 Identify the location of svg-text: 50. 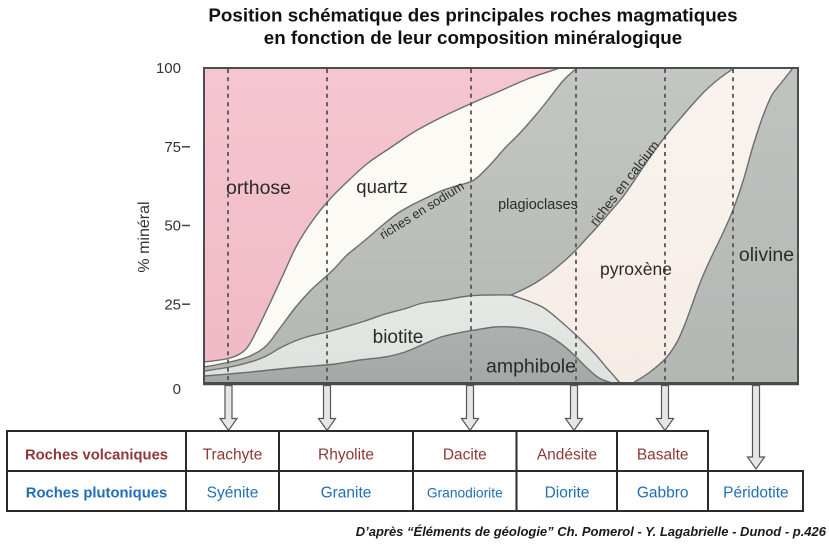
(172, 226).